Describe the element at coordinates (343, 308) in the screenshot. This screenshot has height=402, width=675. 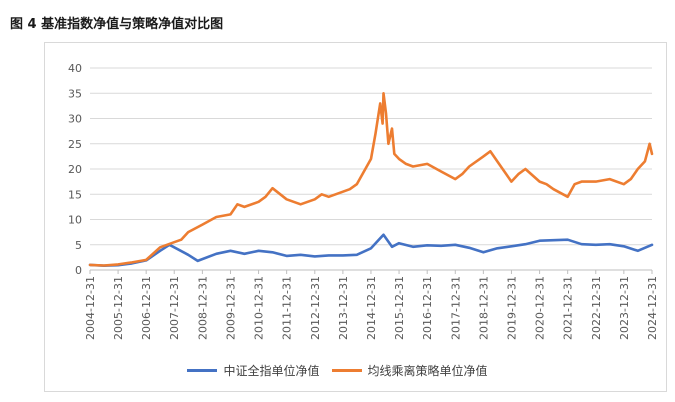
I see `x-tick-label-2013-12-31: 2013-12-31` at that location.